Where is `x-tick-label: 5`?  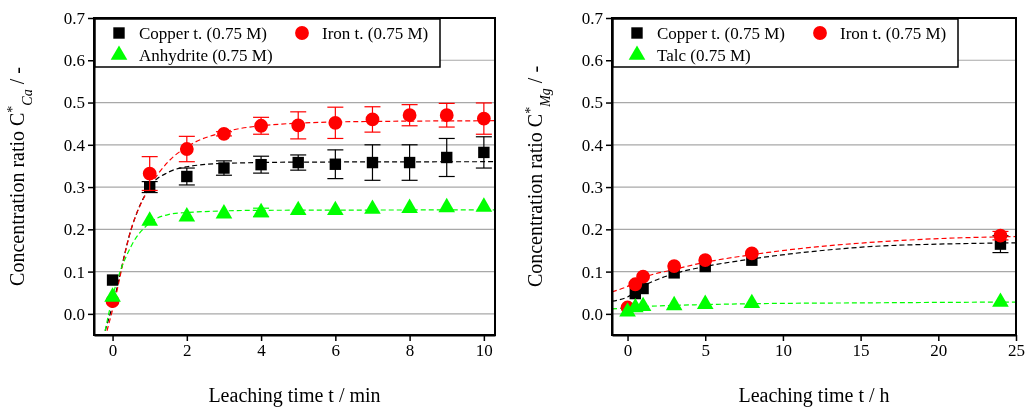
x-tick-label: 5 is located at coordinates (705, 351).